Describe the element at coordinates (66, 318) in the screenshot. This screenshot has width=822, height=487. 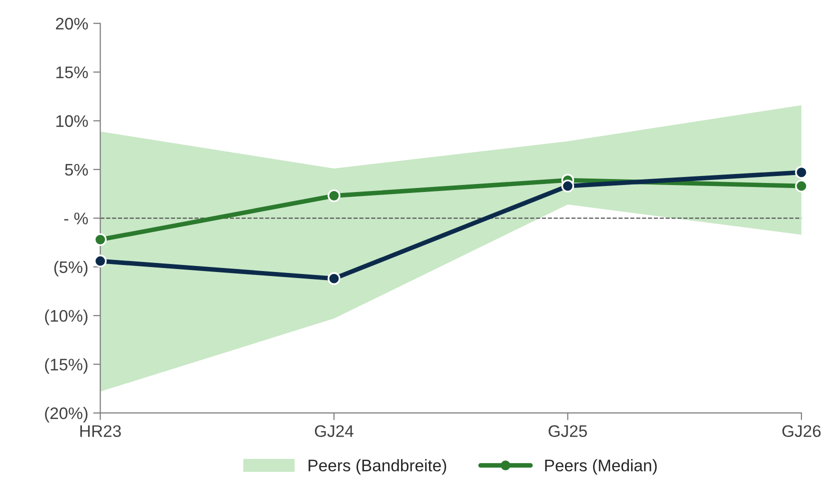
I see `y-tick-label: (10%)` at that location.